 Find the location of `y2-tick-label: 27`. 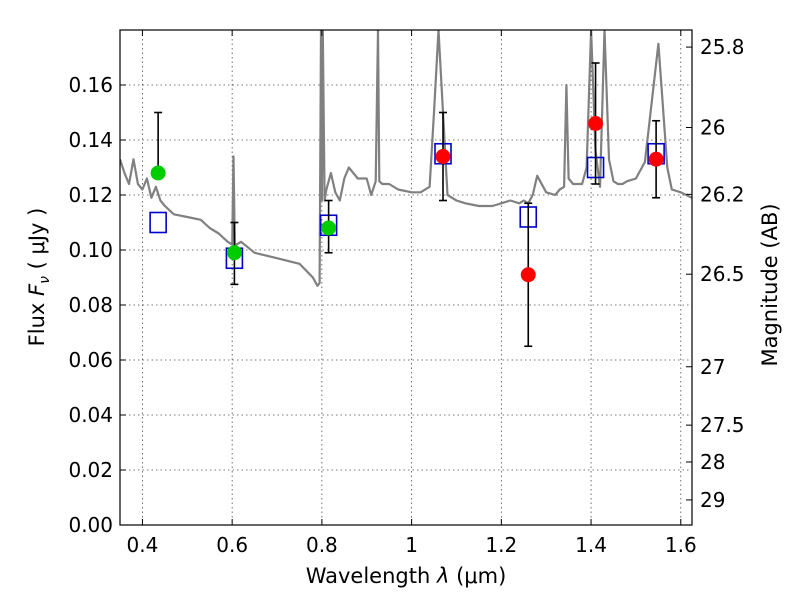

y2-tick-label: 27 is located at coordinates (712, 367).